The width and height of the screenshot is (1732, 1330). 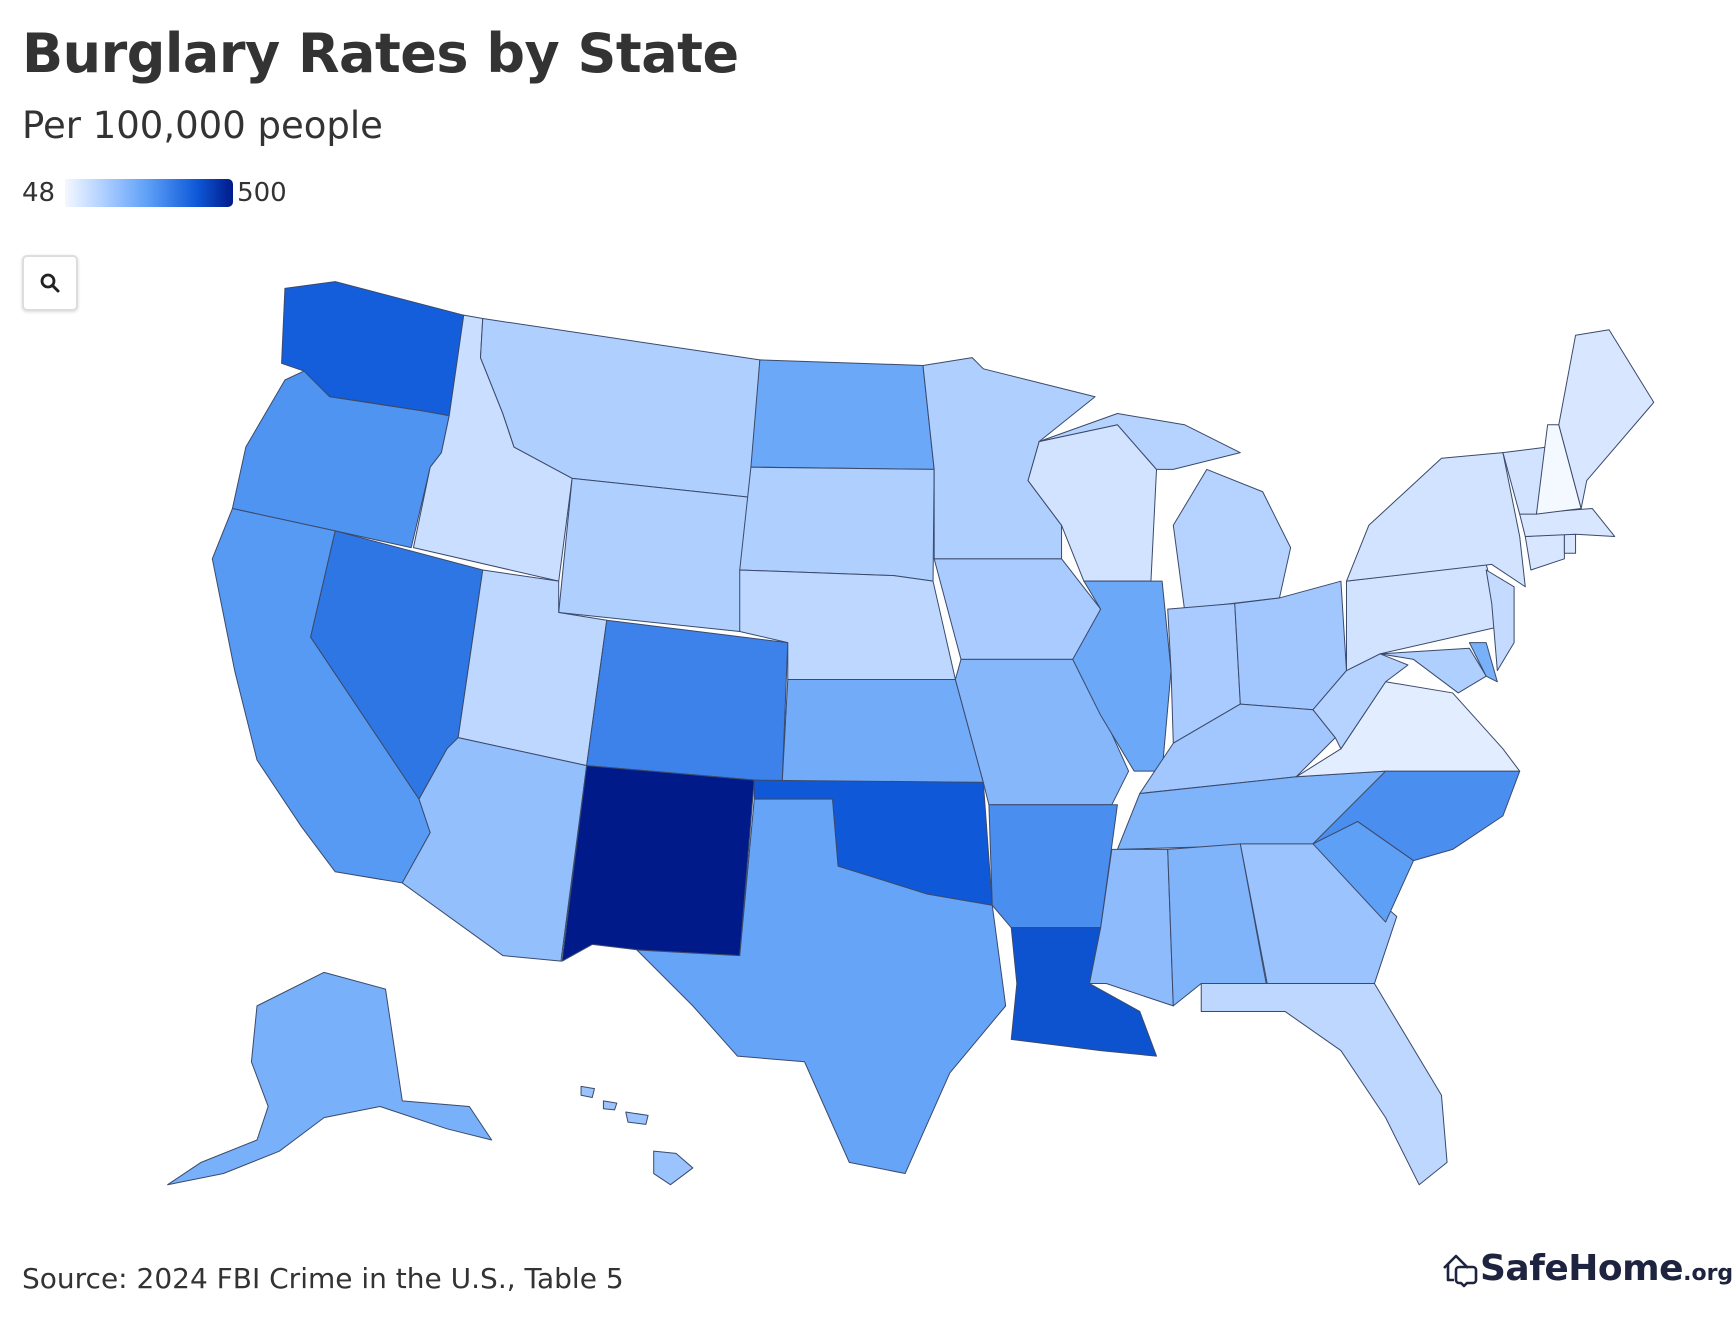 What do you see at coordinates (1017, 609) in the screenshot?
I see `state-ia: IA: 160` at bounding box center [1017, 609].